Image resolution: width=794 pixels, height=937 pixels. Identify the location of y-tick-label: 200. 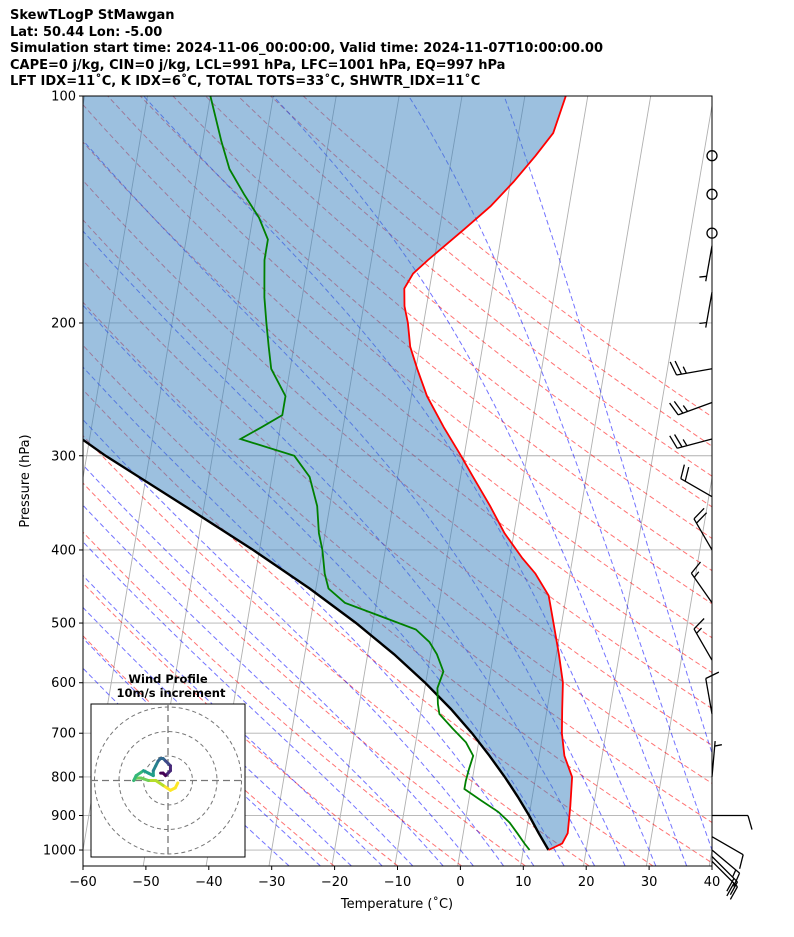
(63, 323).